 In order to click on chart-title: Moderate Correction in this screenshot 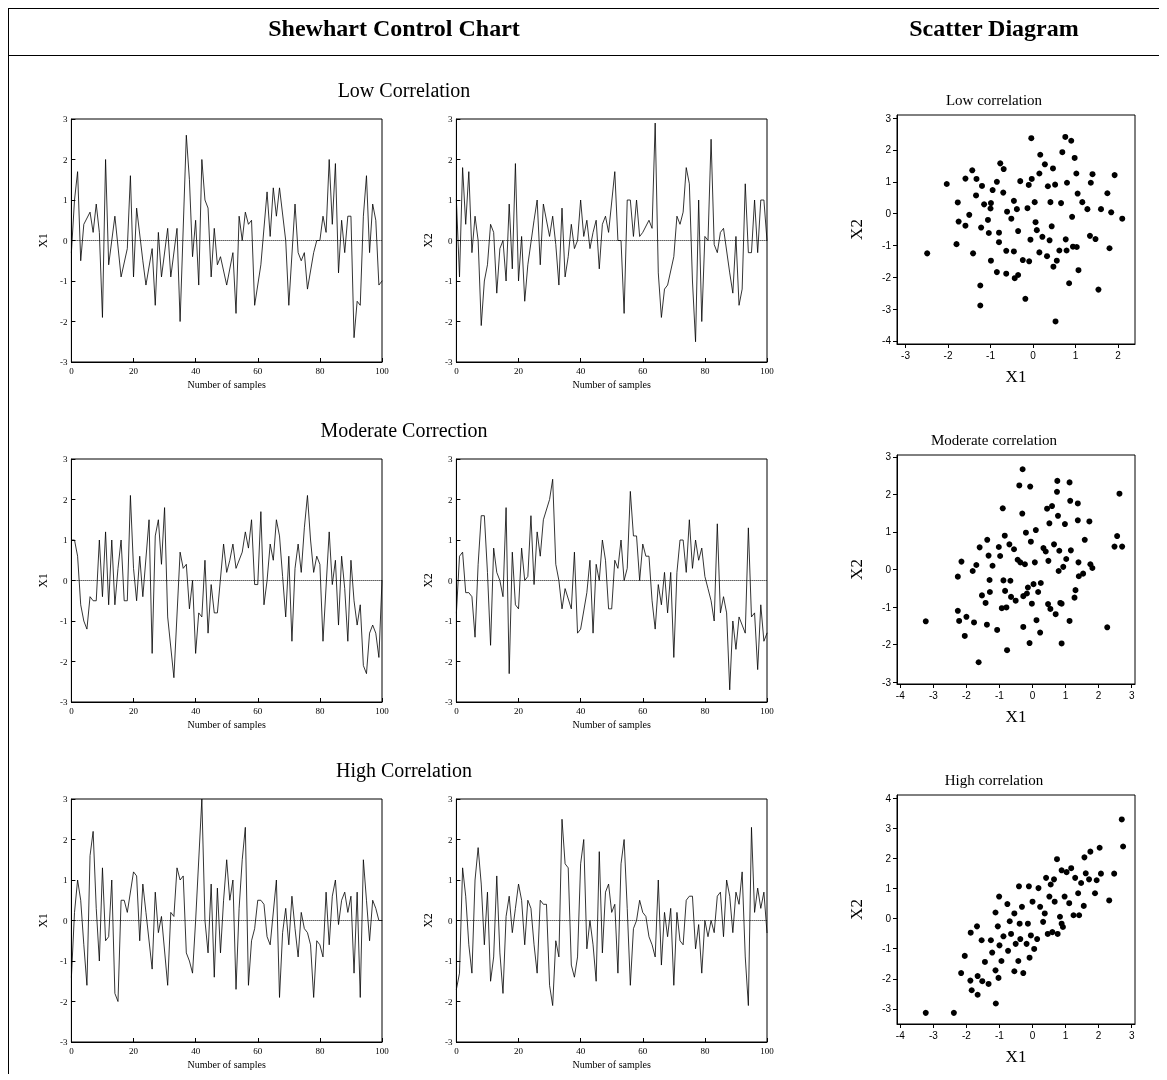, I will do `click(404, 430)`.